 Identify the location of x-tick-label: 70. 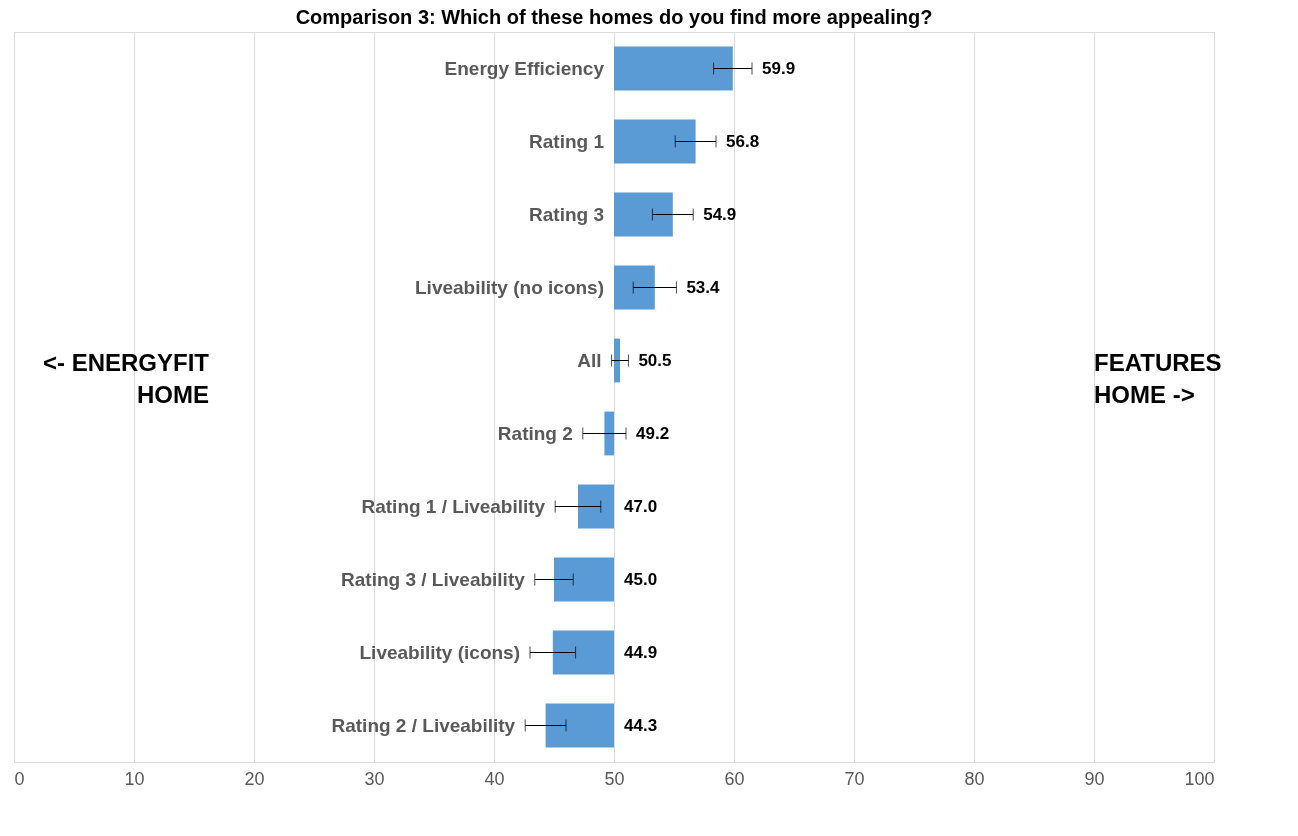
(854, 778).